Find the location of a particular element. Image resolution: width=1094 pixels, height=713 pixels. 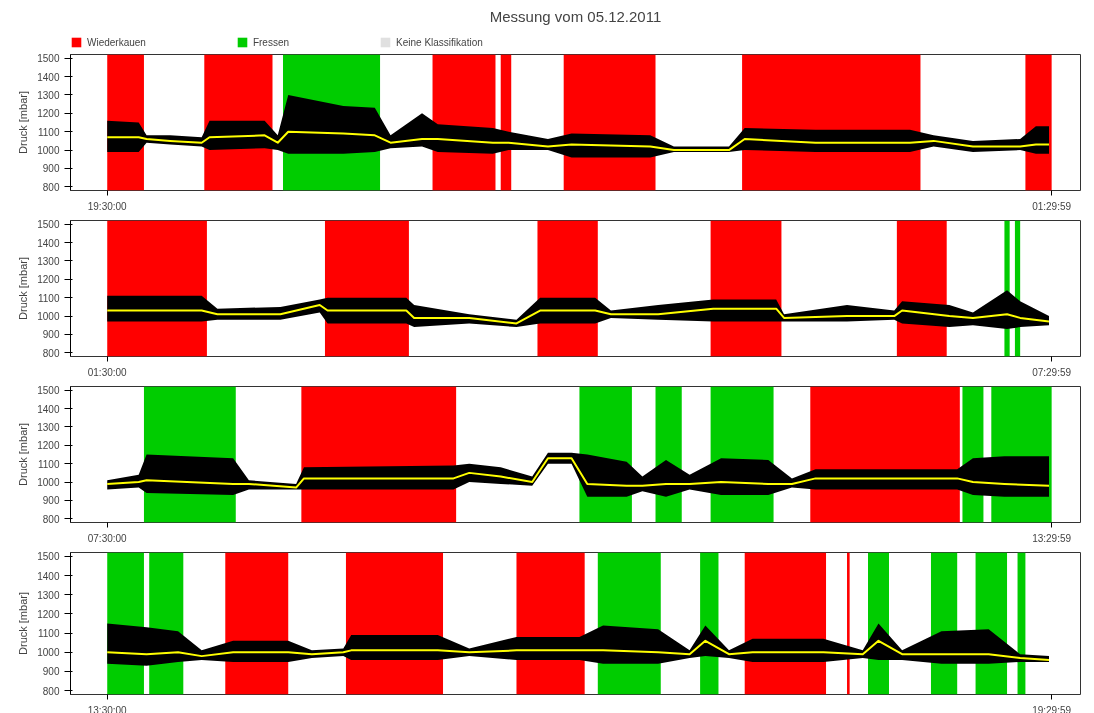

x-tick-label: 19:29:59 is located at coordinates (1052, 708).